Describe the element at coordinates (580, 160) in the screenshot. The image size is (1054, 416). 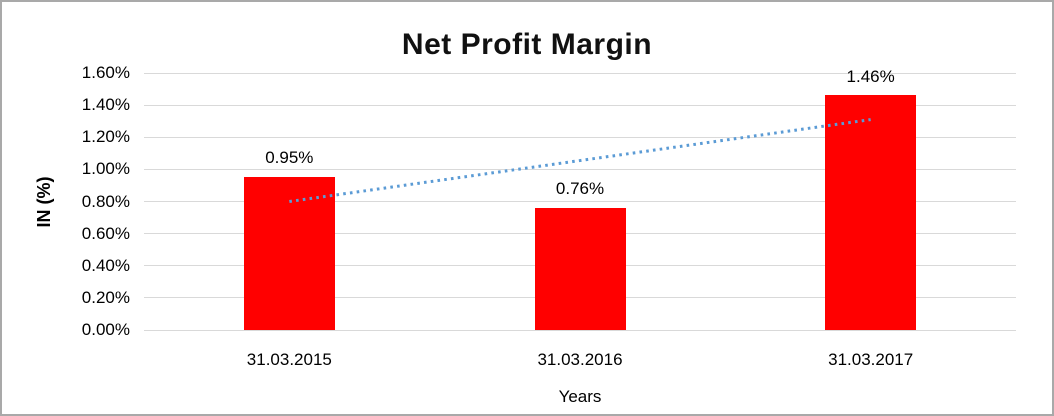
I see `trendline` at that location.